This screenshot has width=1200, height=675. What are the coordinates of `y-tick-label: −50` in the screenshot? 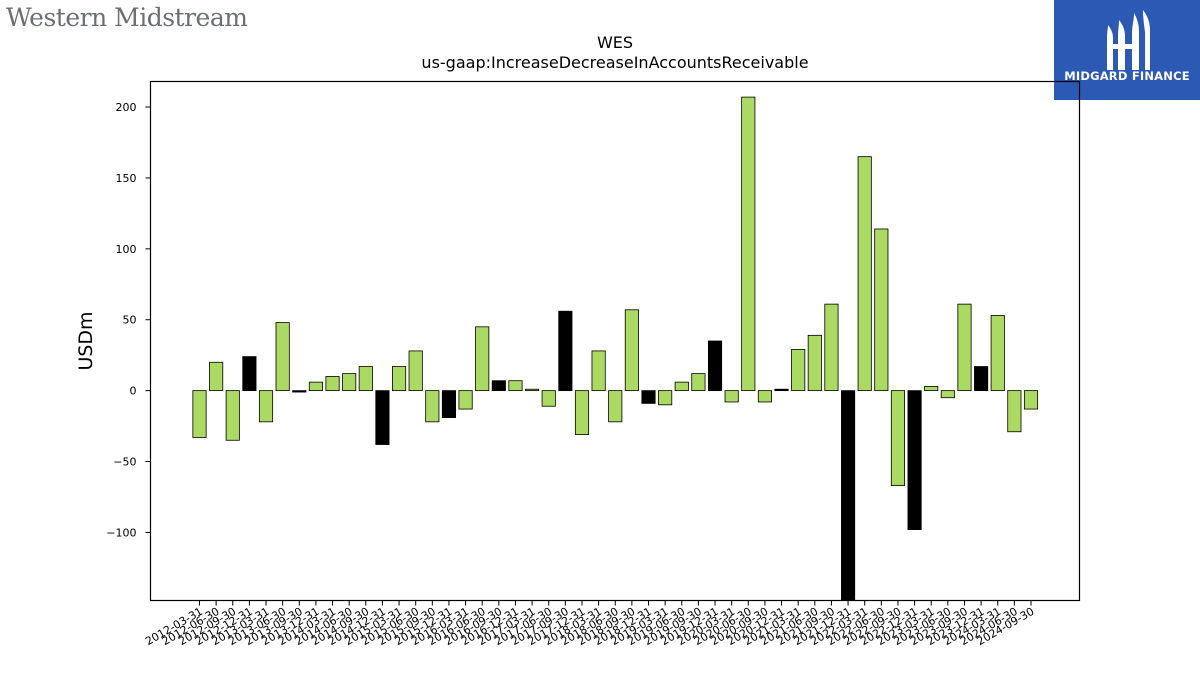 It's located at (124, 462).